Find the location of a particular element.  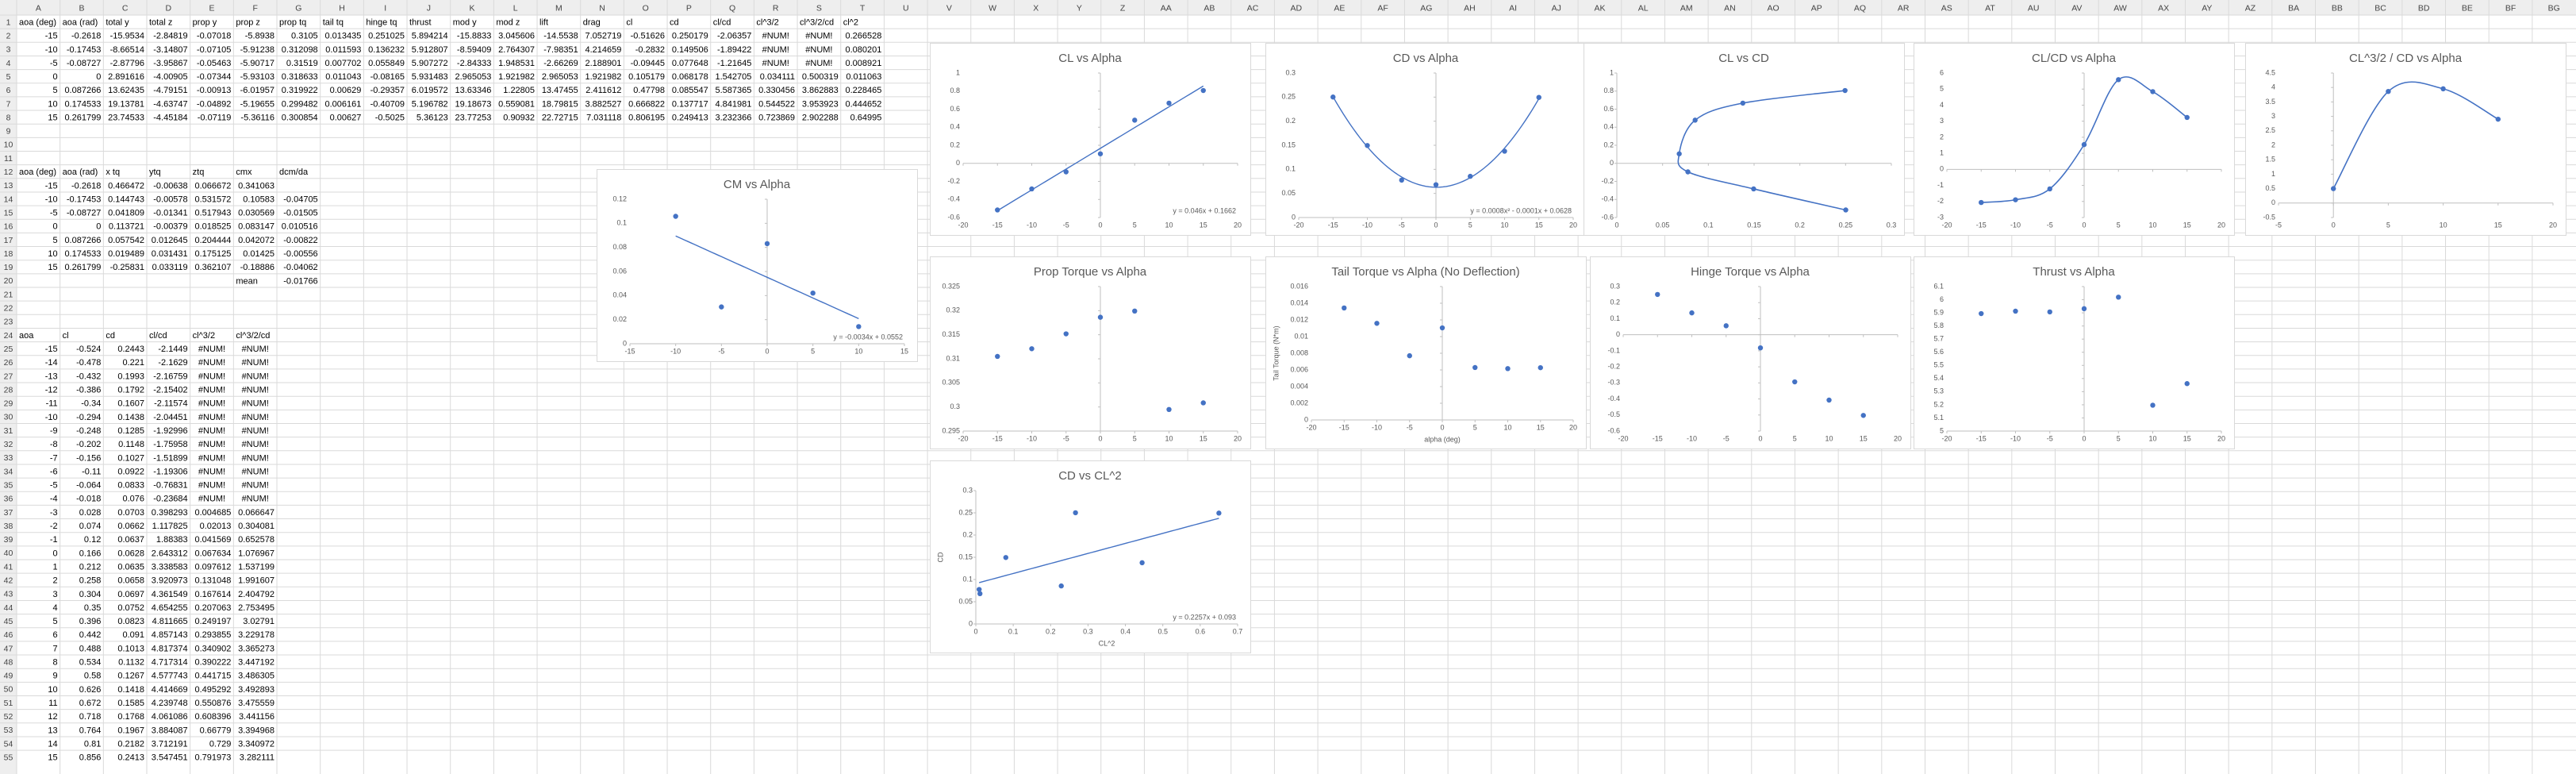

cell: -14 is located at coordinates (51, 363).